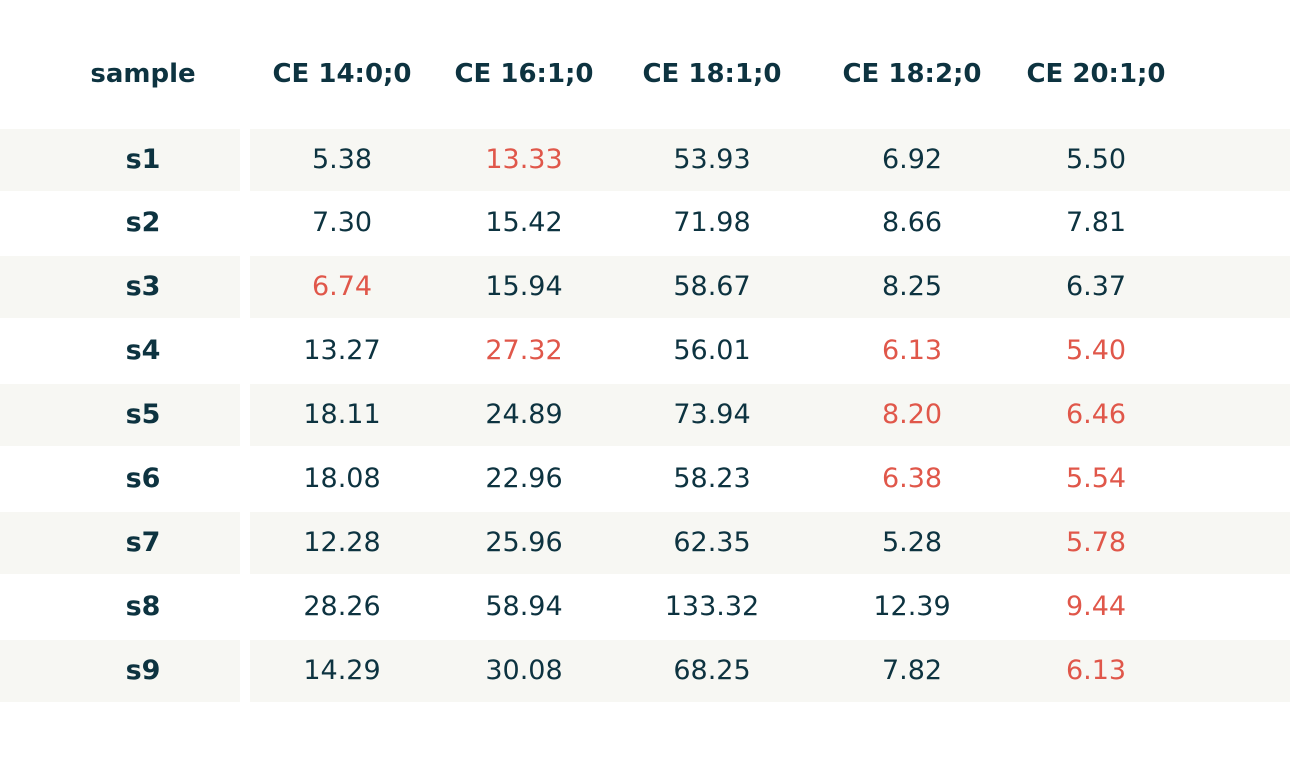 This screenshot has height=760, width=1290. What do you see at coordinates (143, 670) in the screenshot?
I see `row-label-sample: s9` at bounding box center [143, 670].